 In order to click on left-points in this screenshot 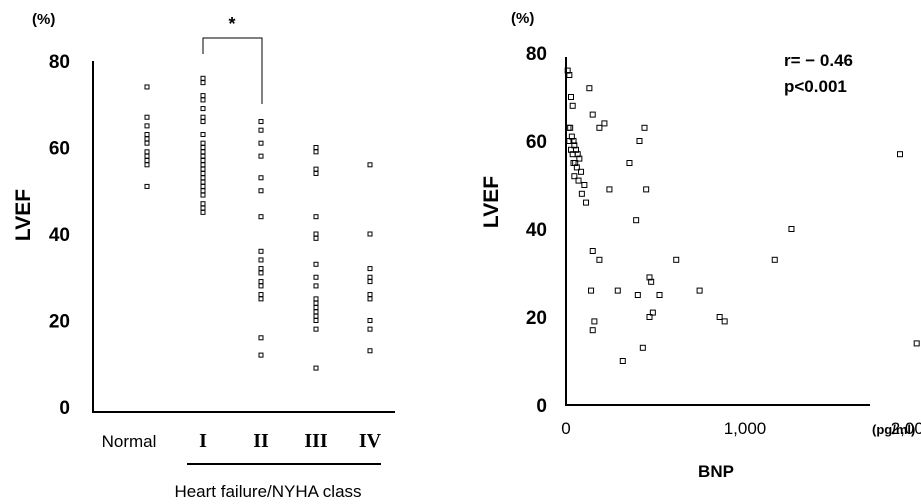, I will do `click(258, 223)`.